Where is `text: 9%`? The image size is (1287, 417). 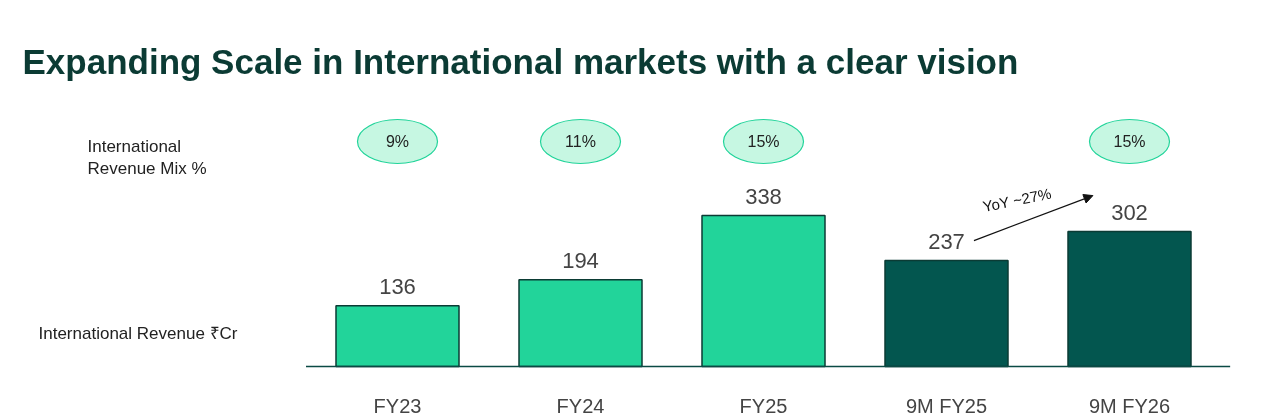
text: 9% is located at coordinates (397, 141).